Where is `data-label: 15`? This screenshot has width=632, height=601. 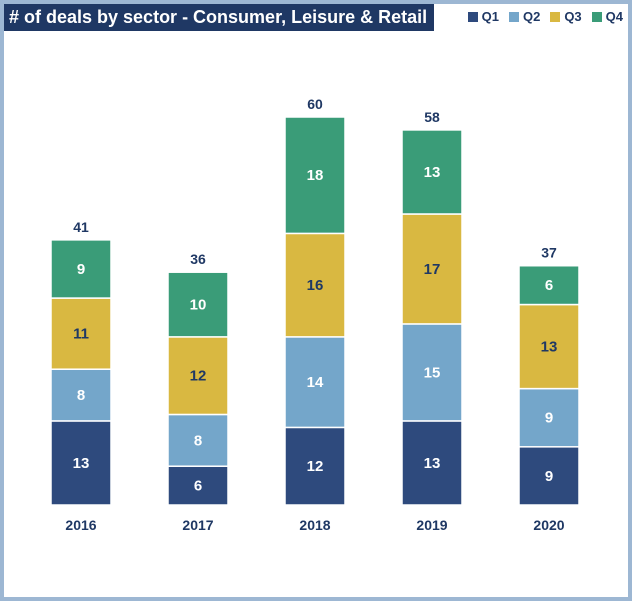
data-label: 15 is located at coordinates (432, 372).